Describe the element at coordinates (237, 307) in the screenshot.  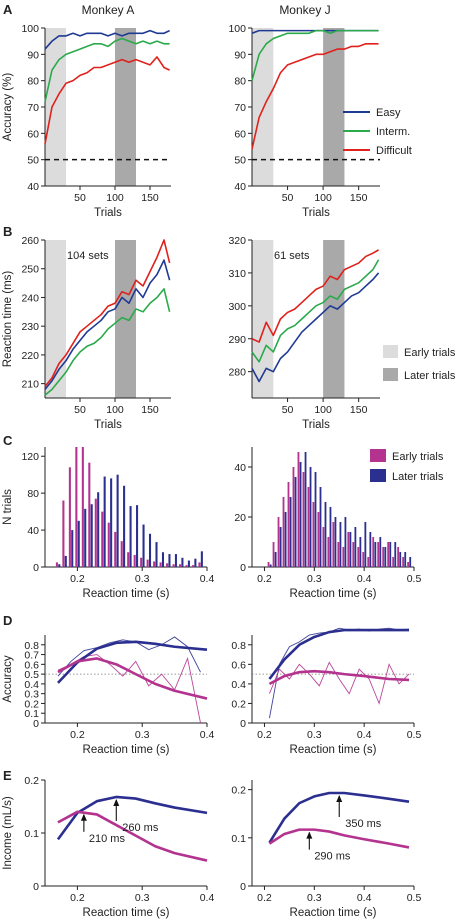
I see `y-tick-label: 300` at that location.